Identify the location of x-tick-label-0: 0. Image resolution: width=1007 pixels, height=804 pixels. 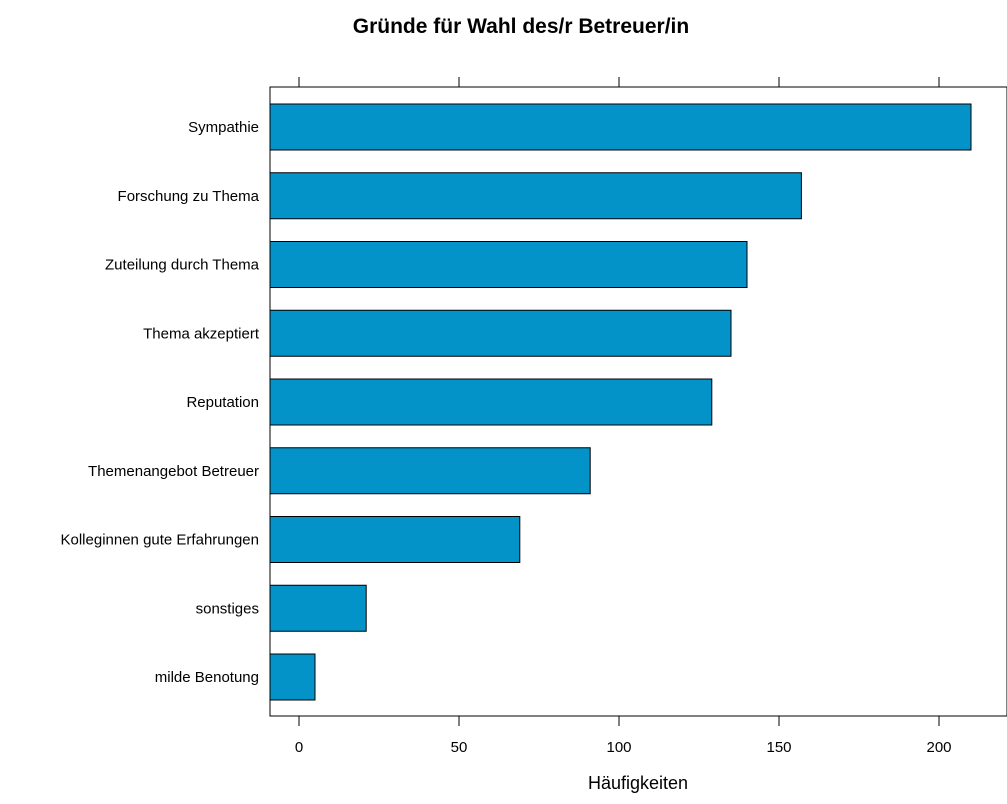
(299, 747).